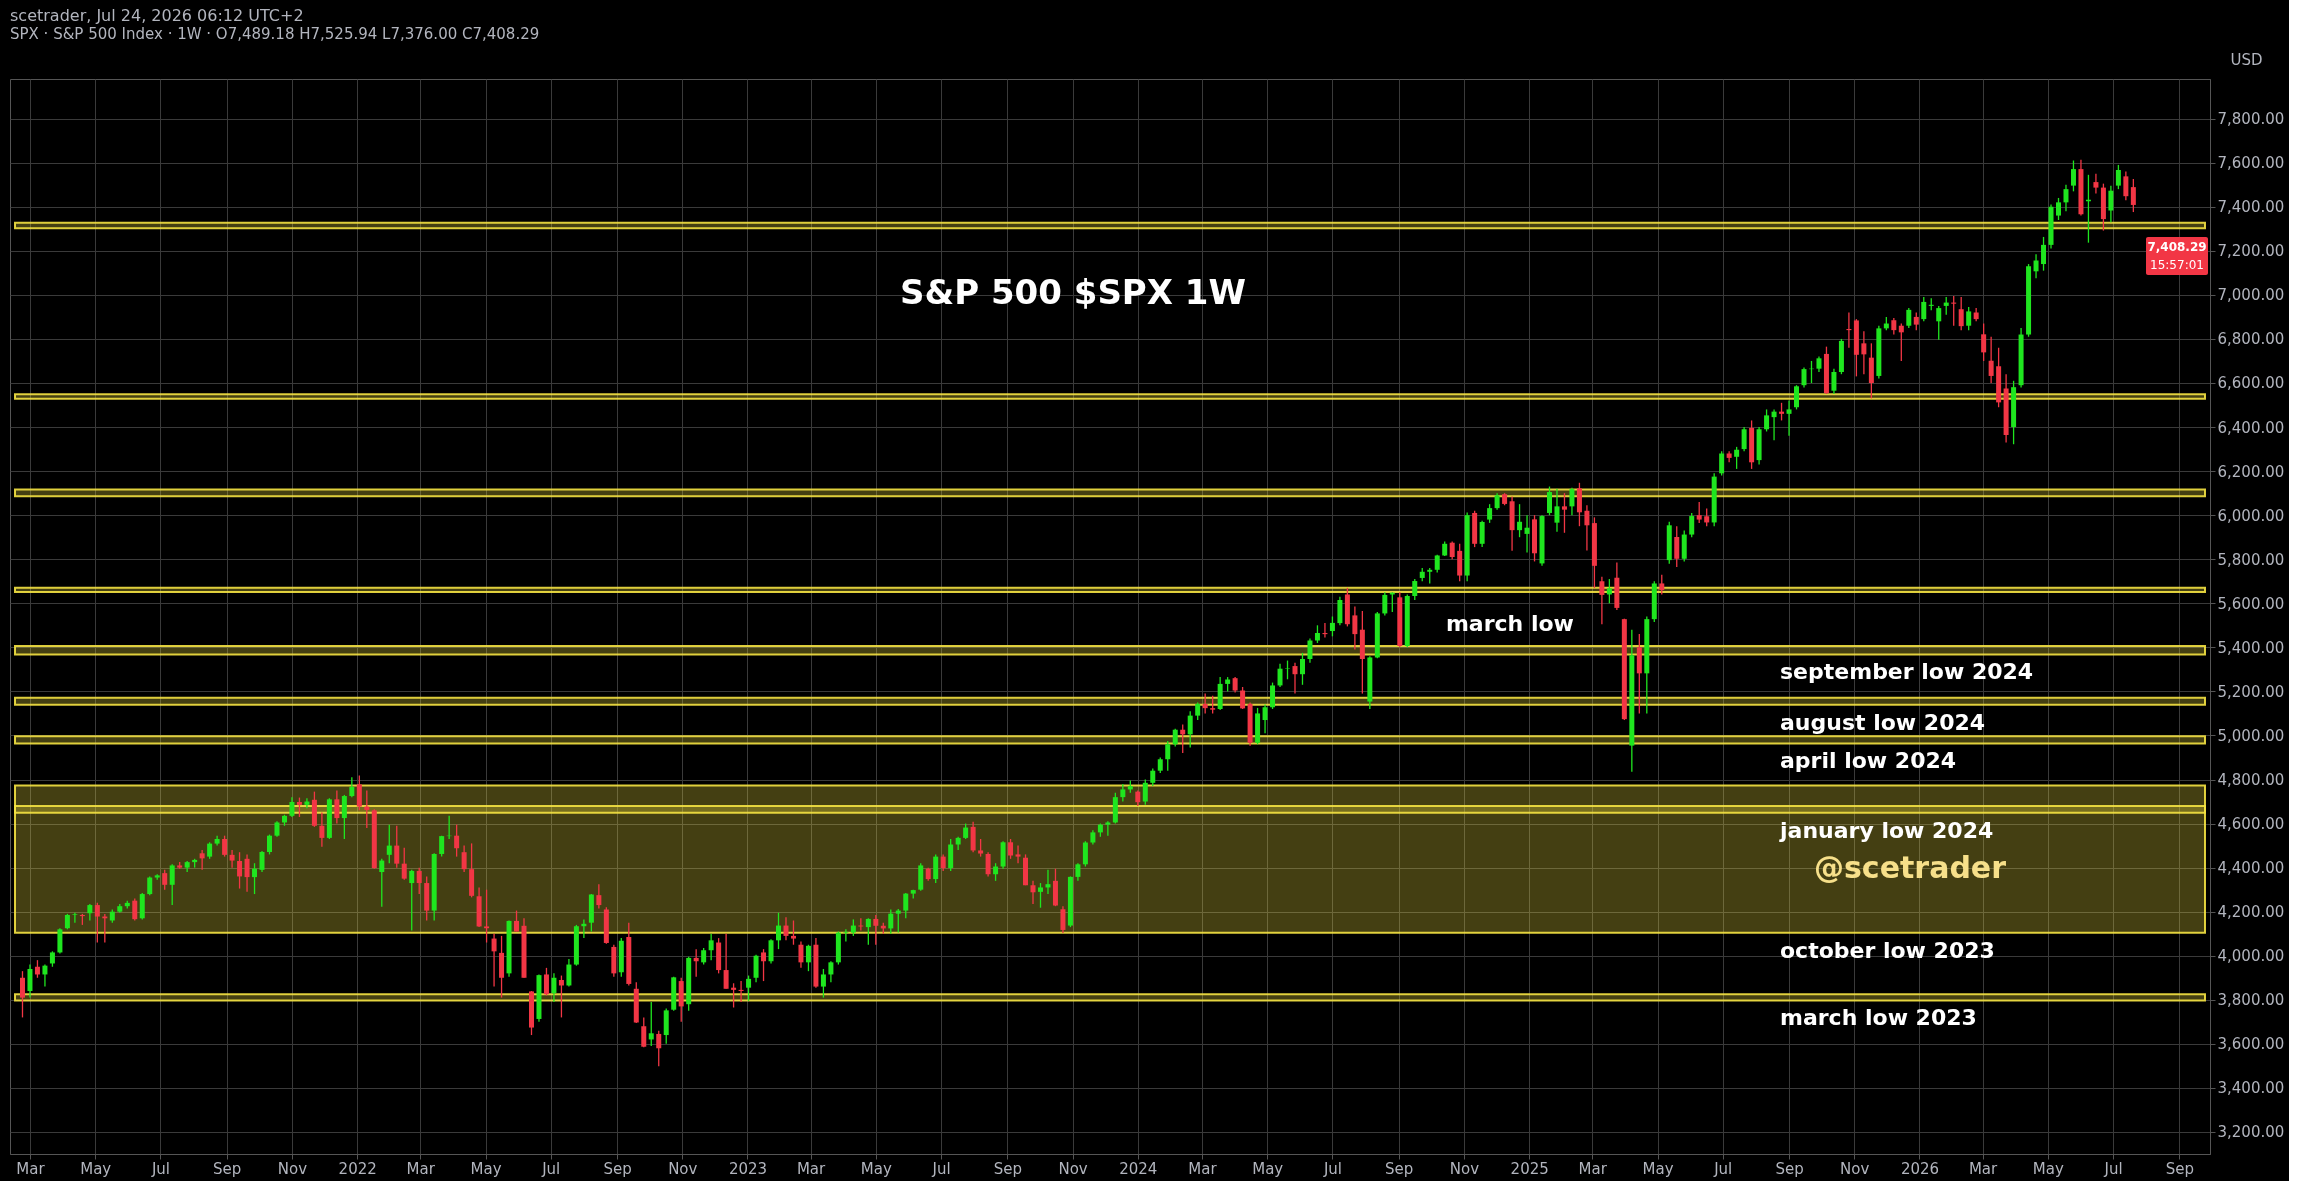 The width and height of the screenshot is (2315, 1187). What do you see at coordinates (2251, 735) in the screenshot?
I see `y-tick-label: 5,000.00` at bounding box center [2251, 735].